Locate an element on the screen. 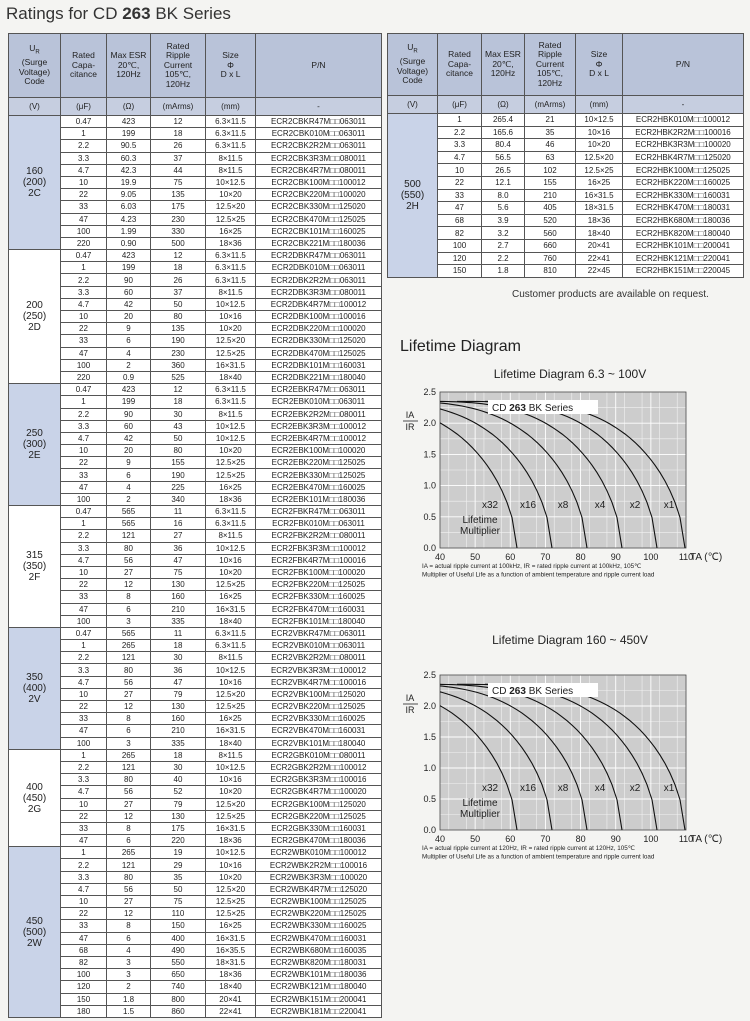 The height and width of the screenshot is (1021, 750). header-cell: UR (Surge Voltage) Code is located at coordinates (34, 65).